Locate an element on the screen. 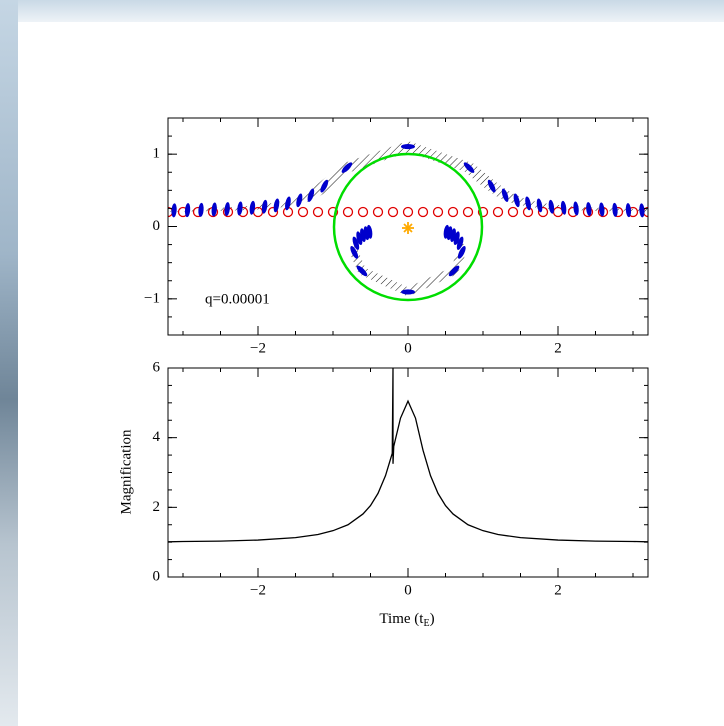  x-axis-label: Time (tE) is located at coordinates (406, 620).